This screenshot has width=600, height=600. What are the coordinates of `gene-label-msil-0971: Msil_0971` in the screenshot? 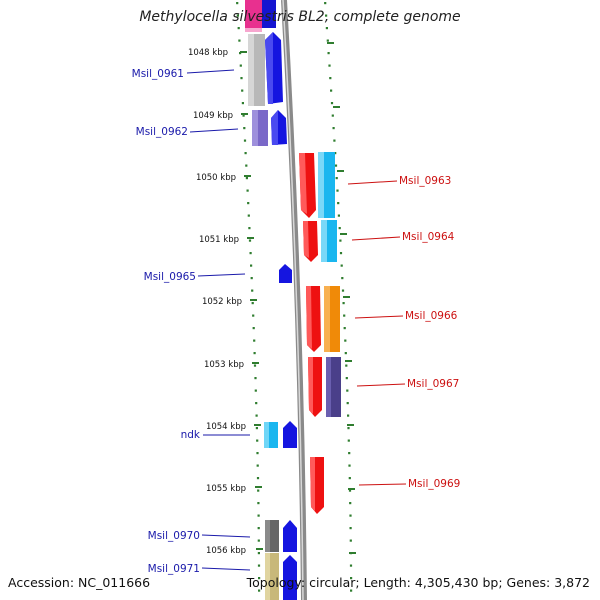 It's located at (174, 569).